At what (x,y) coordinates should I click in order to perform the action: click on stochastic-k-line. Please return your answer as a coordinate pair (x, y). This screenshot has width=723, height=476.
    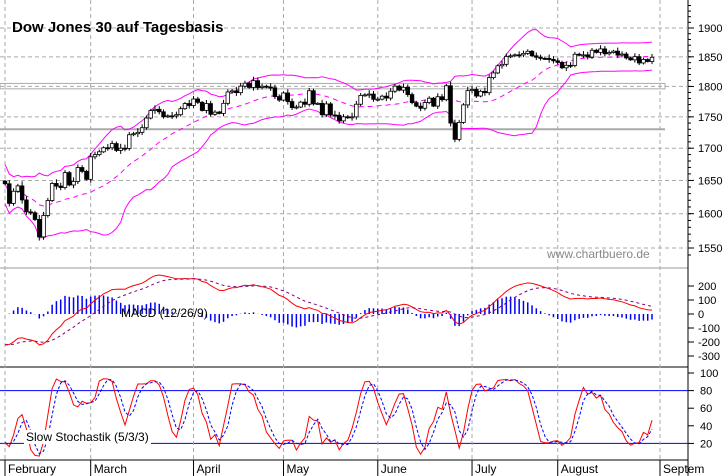
    Looking at the image, I should click on (328, 417).